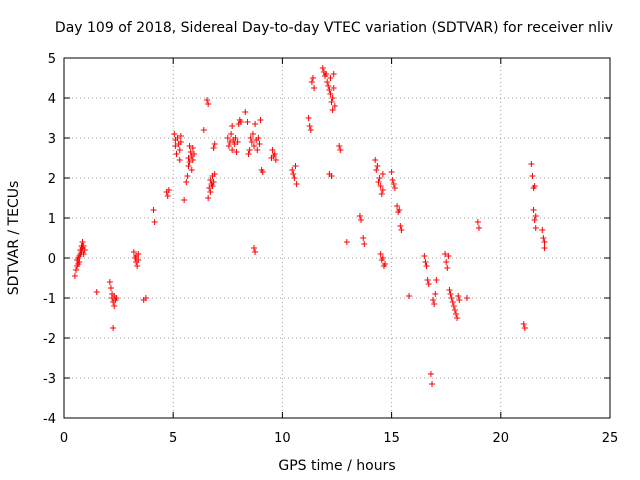  What do you see at coordinates (49, 419) in the screenshot?
I see `y-tick-label: -4` at bounding box center [49, 419].